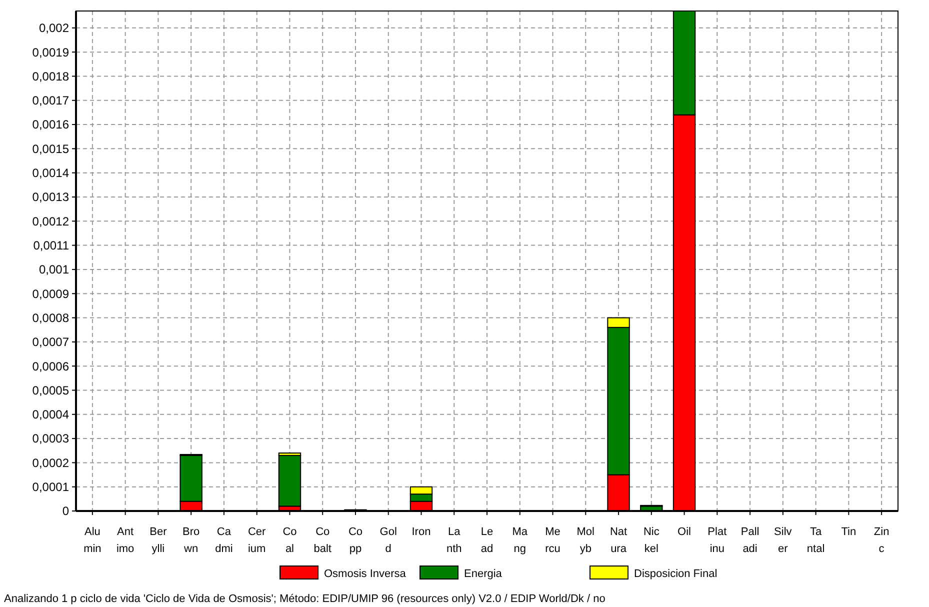 This screenshot has height=607, width=929. What do you see at coordinates (783, 540) in the screenshot?
I see `x-tick-label: Silv er` at bounding box center [783, 540].